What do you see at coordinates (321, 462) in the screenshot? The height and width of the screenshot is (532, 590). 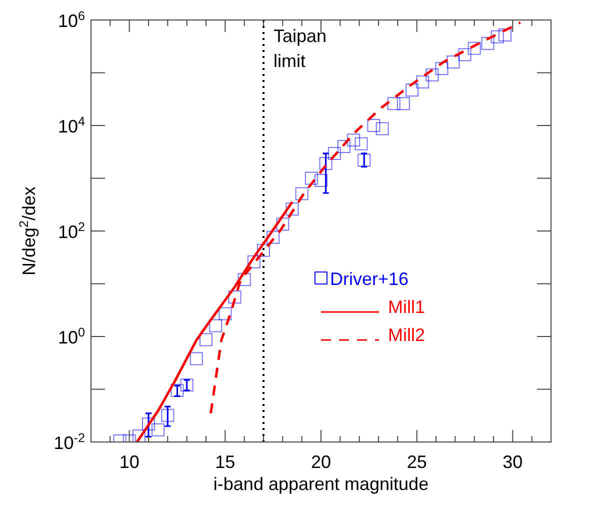 I see `x-tick-label: 20` at bounding box center [321, 462].